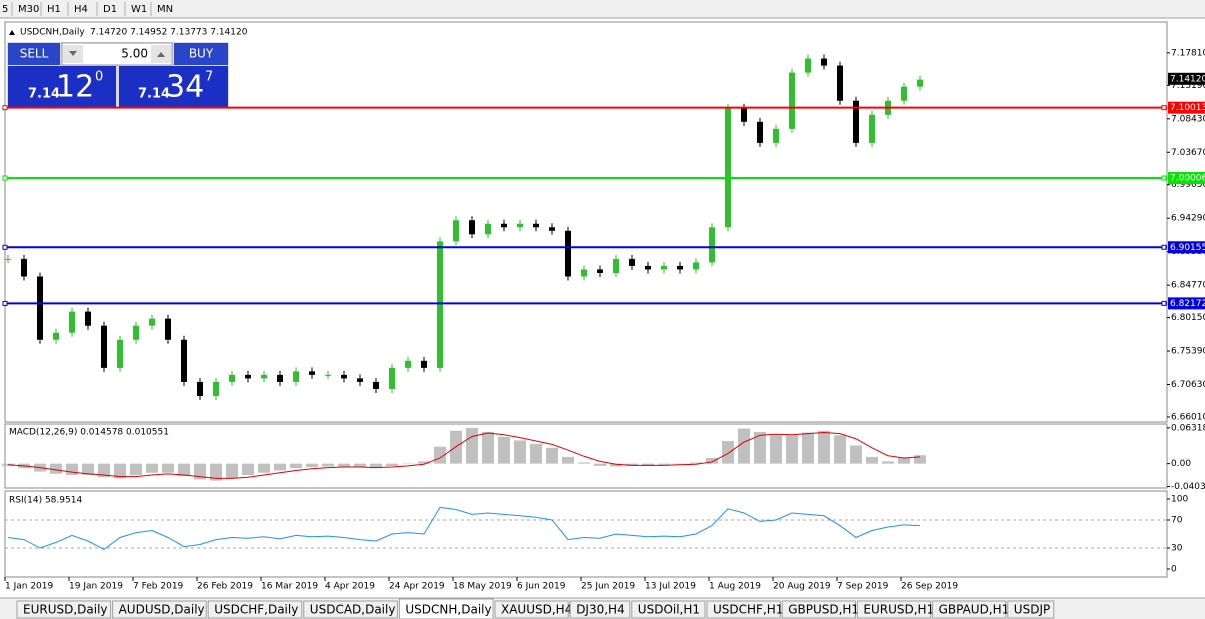  I want to click on bid-box, so click(62, 86).